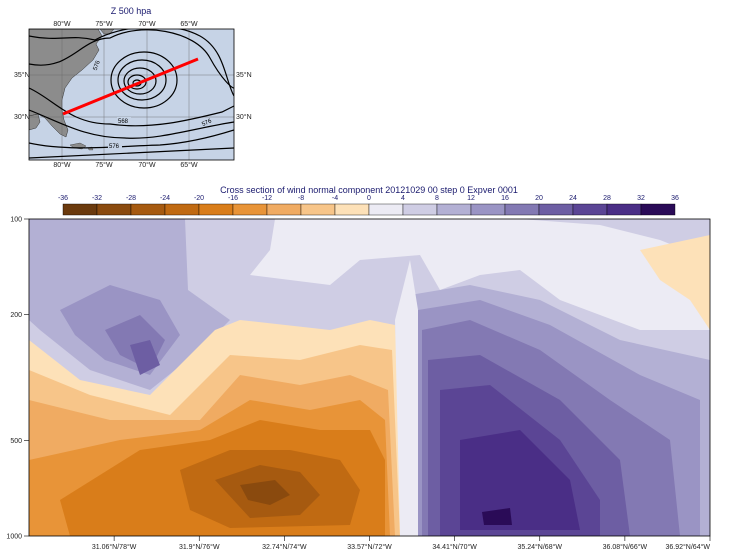  I want to click on field-neg32-neg28, so click(265, 492).